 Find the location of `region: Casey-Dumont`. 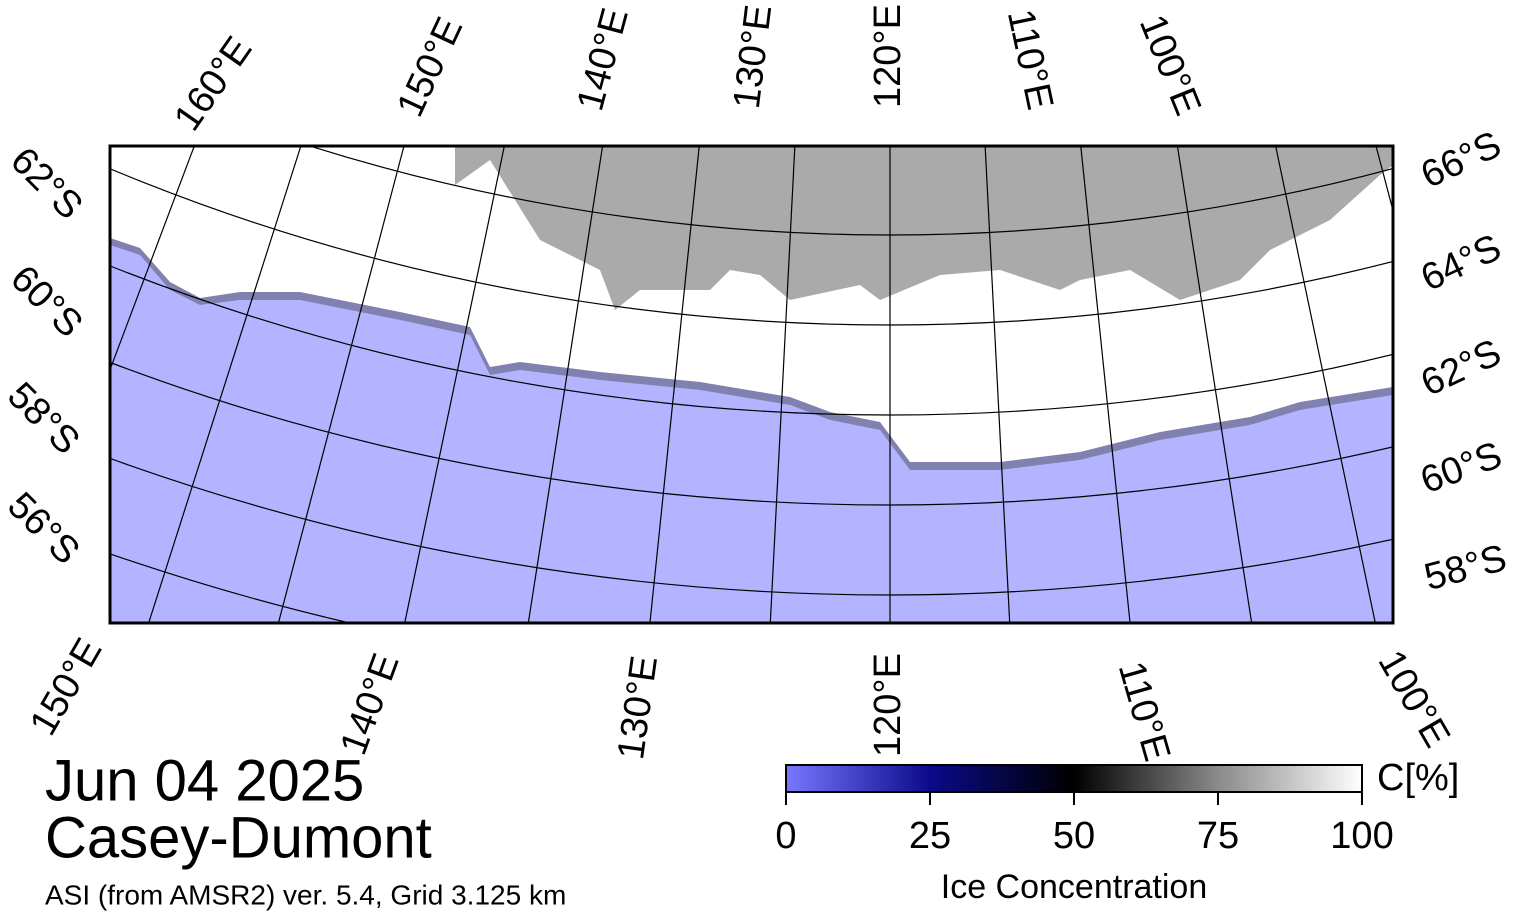

region: Casey-Dumont is located at coordinates (238, 837).